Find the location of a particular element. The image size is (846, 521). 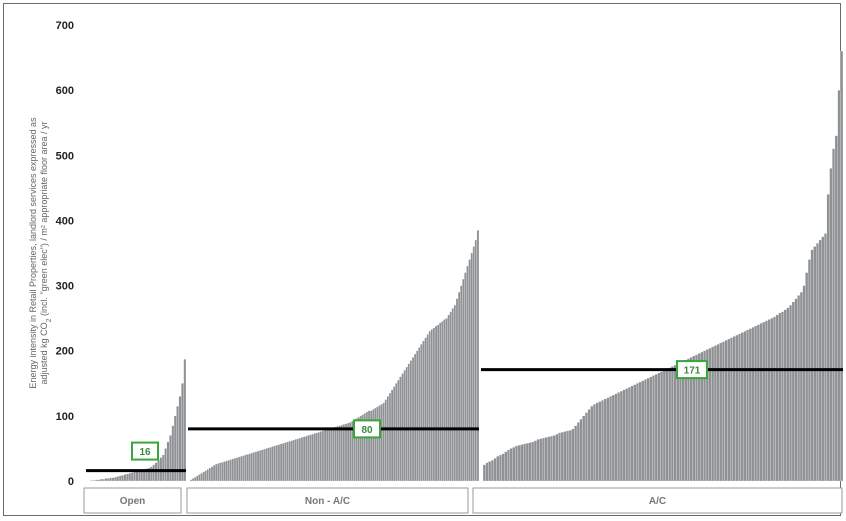

median-label: 171 is located at coordinates (692, 371).